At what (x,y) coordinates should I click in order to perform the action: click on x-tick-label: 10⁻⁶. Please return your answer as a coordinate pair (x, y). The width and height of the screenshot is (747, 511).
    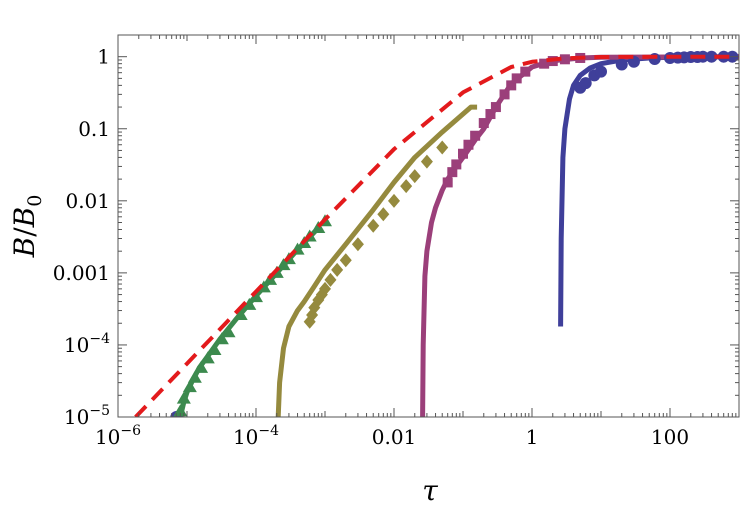
    Looking at the image, I should click on (118, 436).